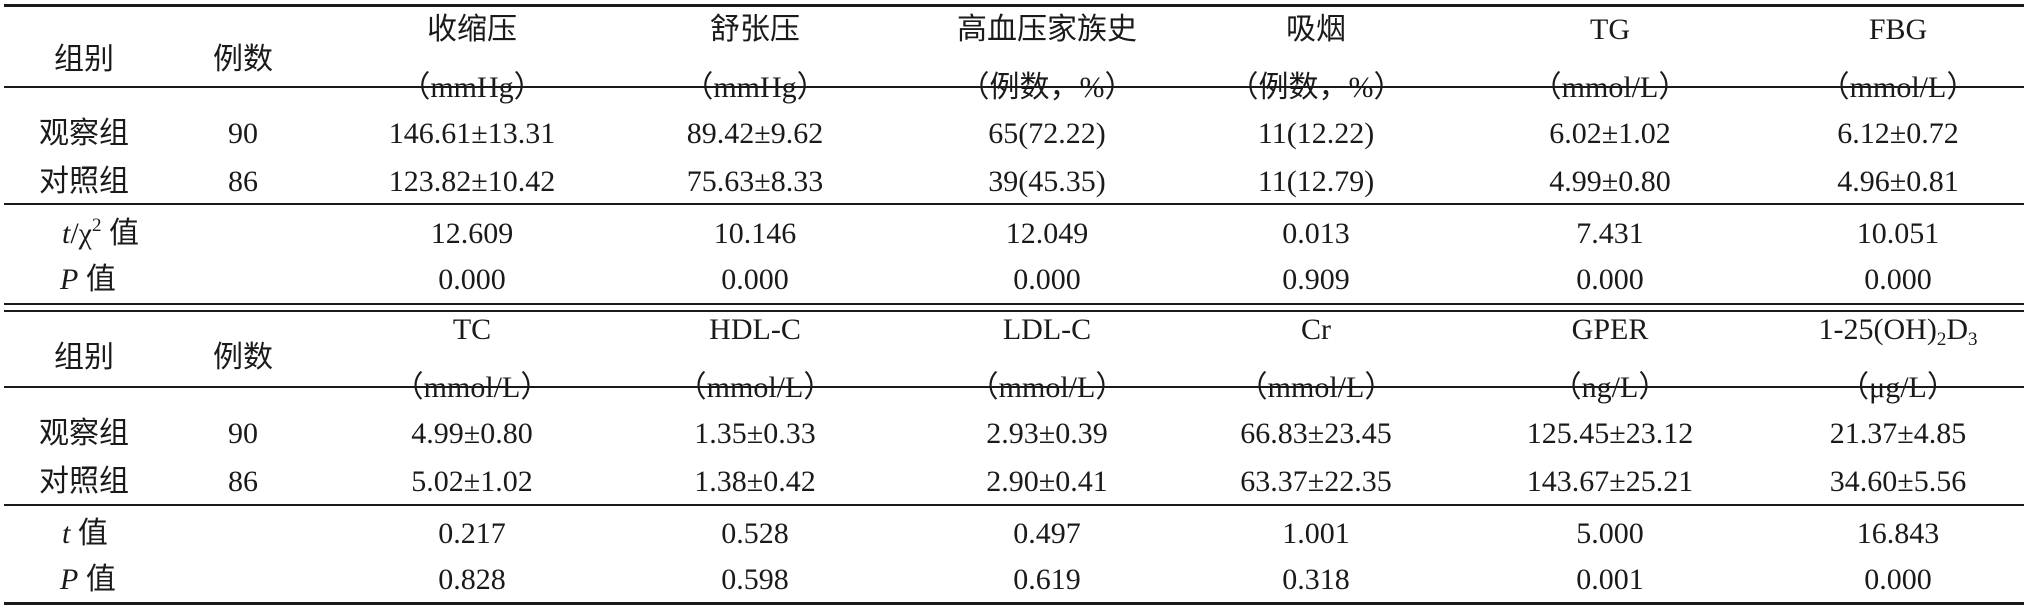  I want to click on data2-bottom-rule, so click(1014, 505).